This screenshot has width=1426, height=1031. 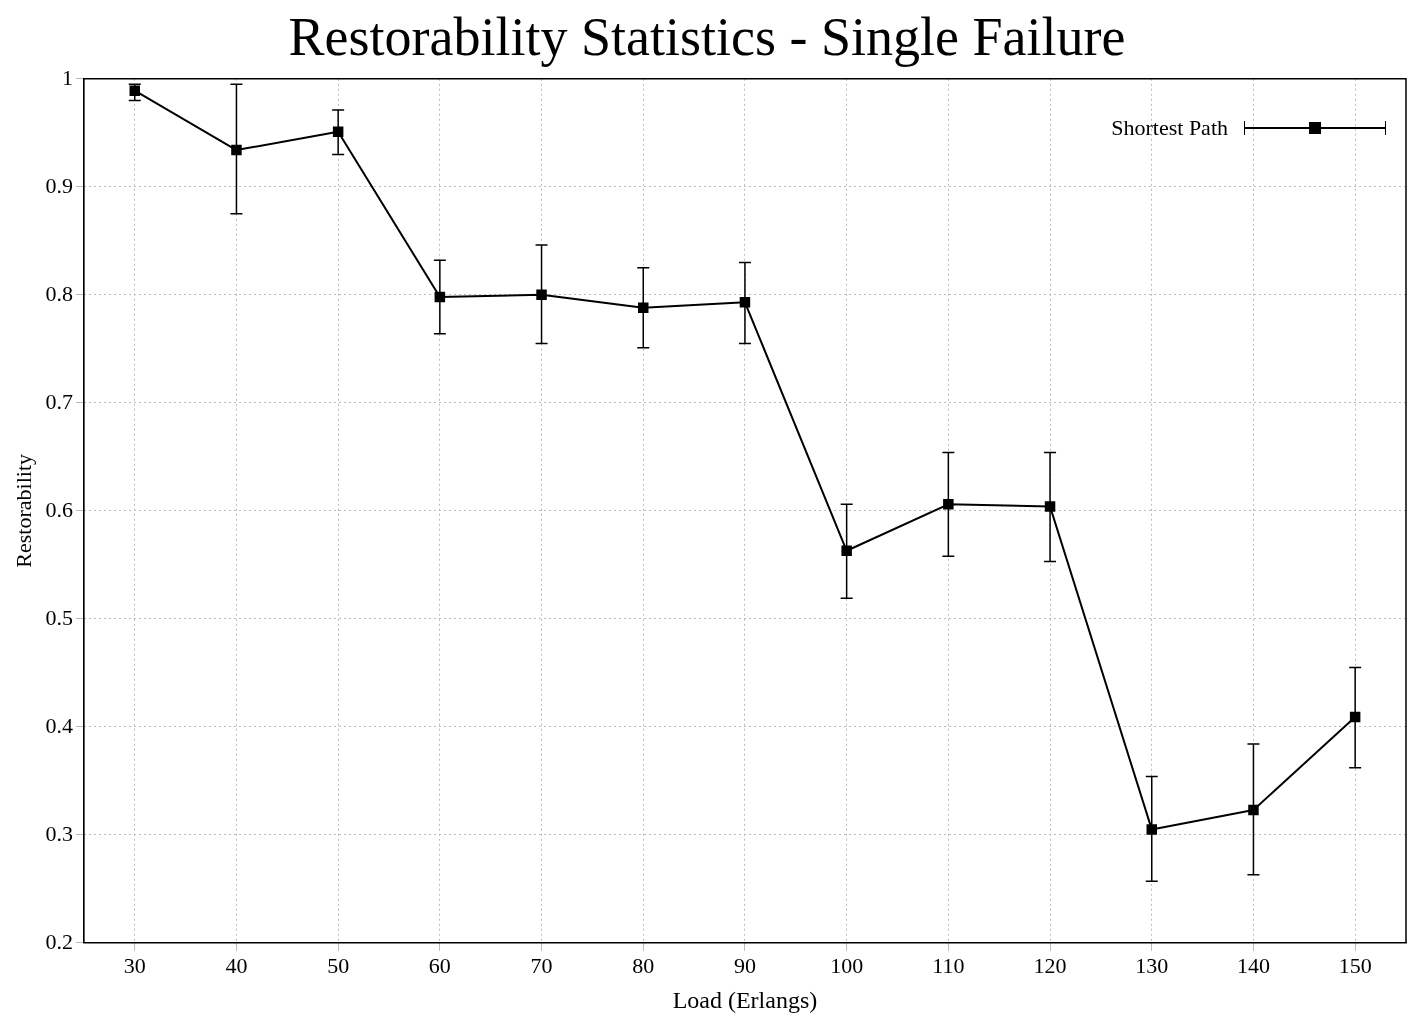 I want to click on y-tick-label: 0.9, so click(x=59, y=185).